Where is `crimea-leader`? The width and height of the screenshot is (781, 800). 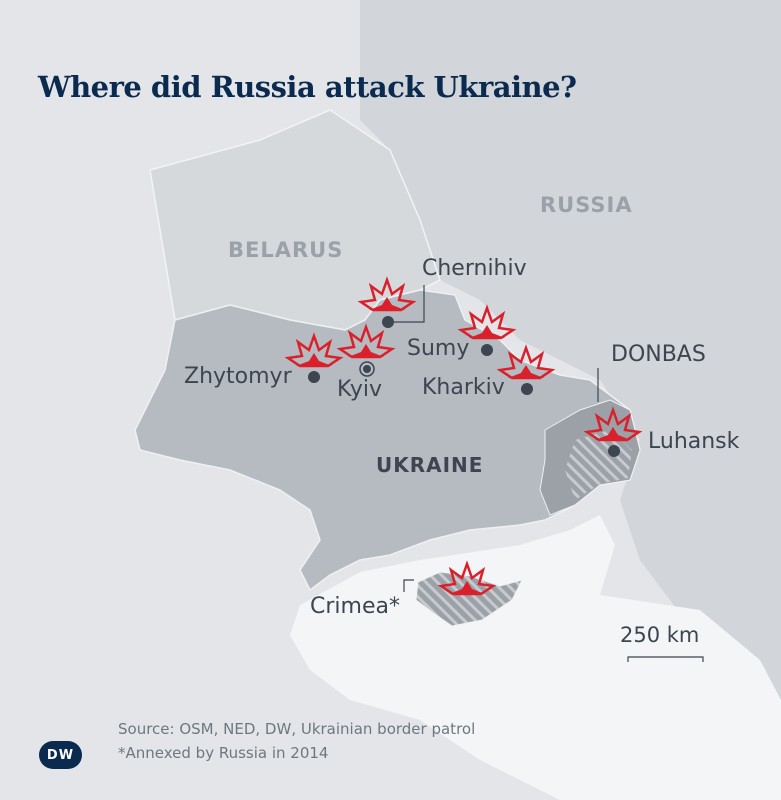 crimea-leader is located at coordinates (408, 585).